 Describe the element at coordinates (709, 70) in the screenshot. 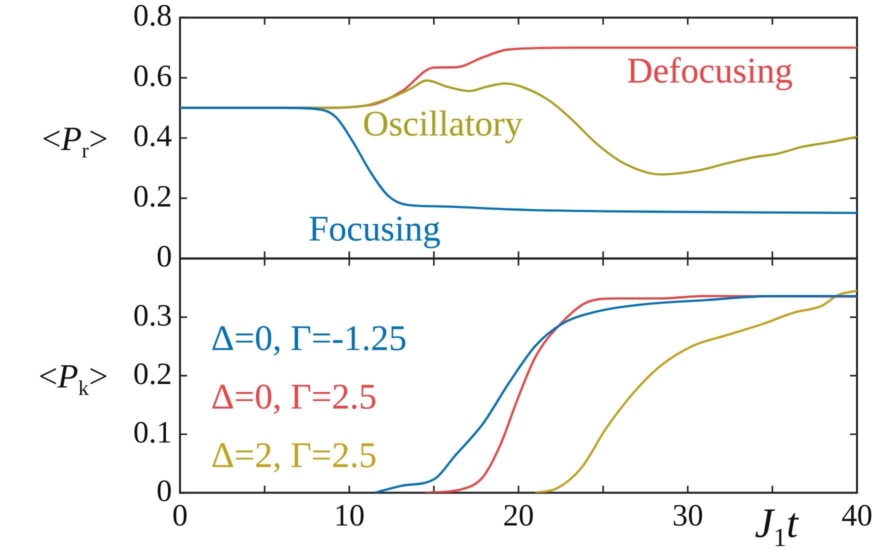

I see `series-label: Defocusing` at that location.